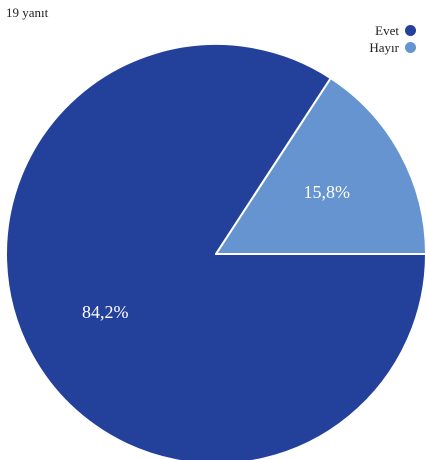  I want to click on response-count: 19 yanıt, so click(27, 12).